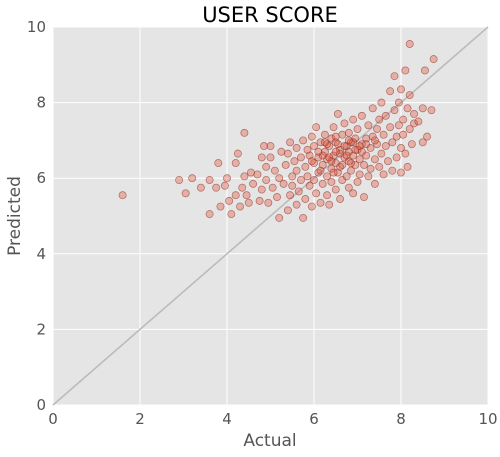 The height and width of the screenshot is (457, 500). Describe the element at coordinates (41, 178) in the screenshot. I see `y-tick-label: 6` at that location.